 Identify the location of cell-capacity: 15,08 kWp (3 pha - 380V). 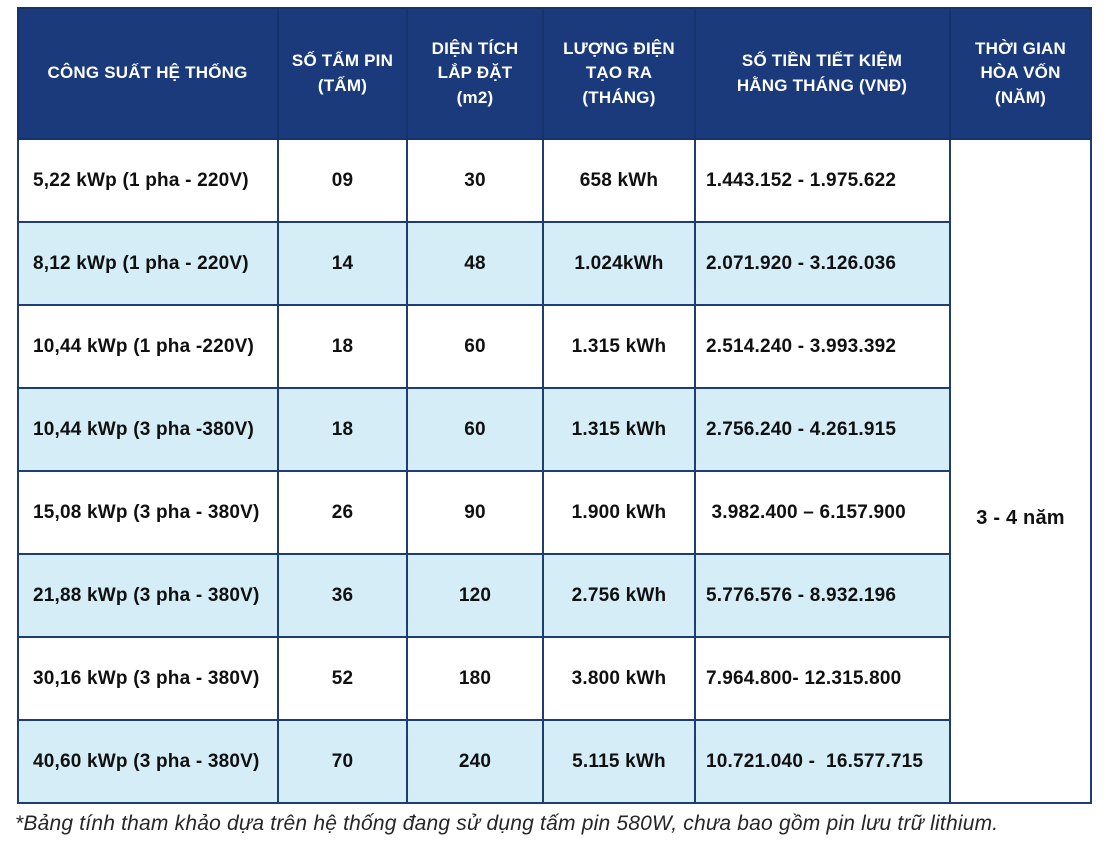
(148, 512).